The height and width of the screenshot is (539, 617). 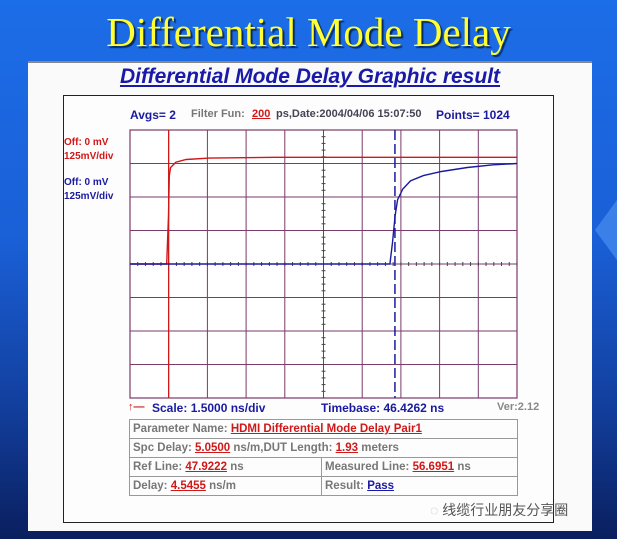 I want to click on points-readout: Points= 1024, so click(x=473, y=115).